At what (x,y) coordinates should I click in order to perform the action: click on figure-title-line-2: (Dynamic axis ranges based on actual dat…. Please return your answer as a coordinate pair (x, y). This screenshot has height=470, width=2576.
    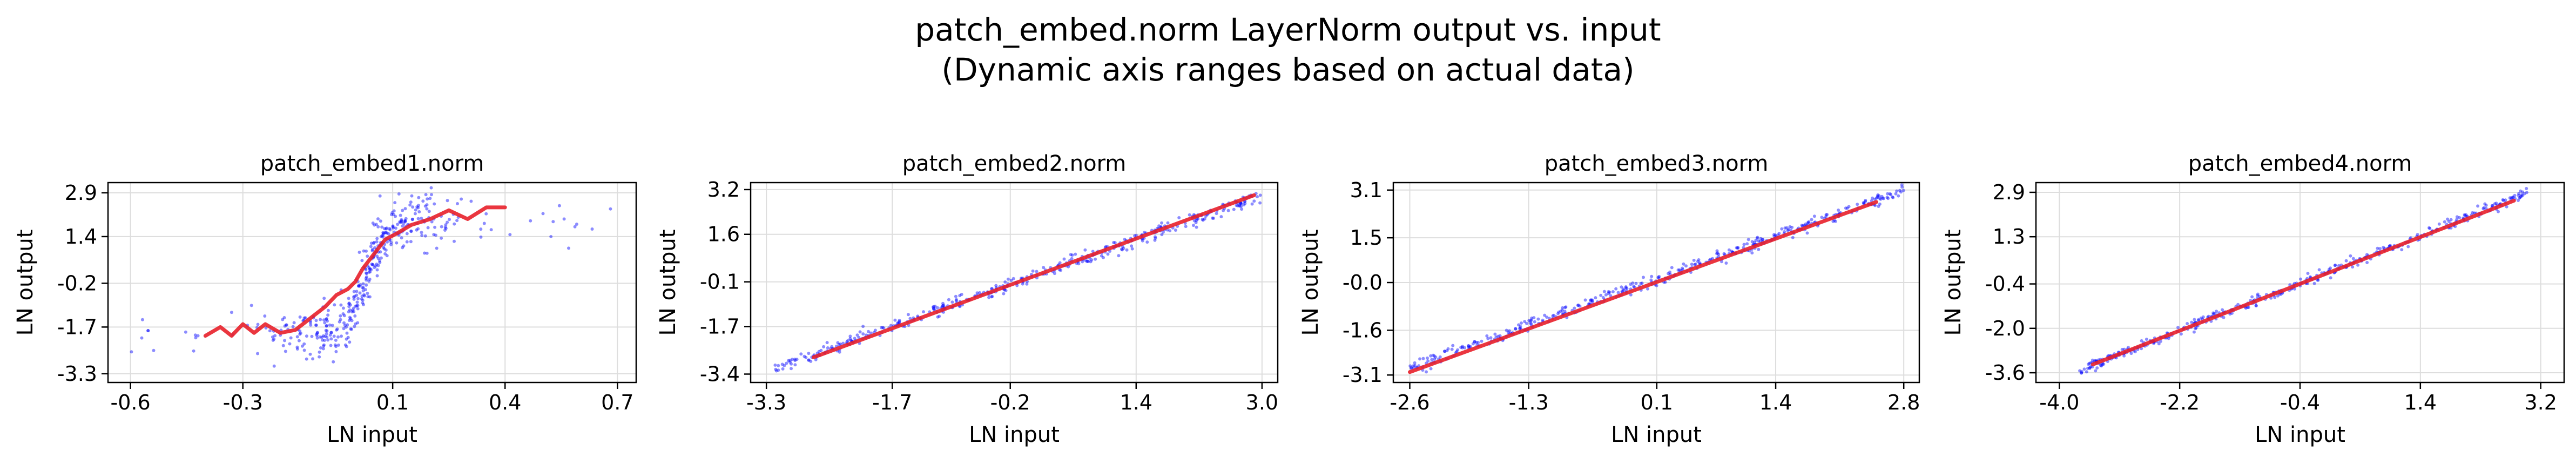
    Looking at the image, I should click on (1288, 69).